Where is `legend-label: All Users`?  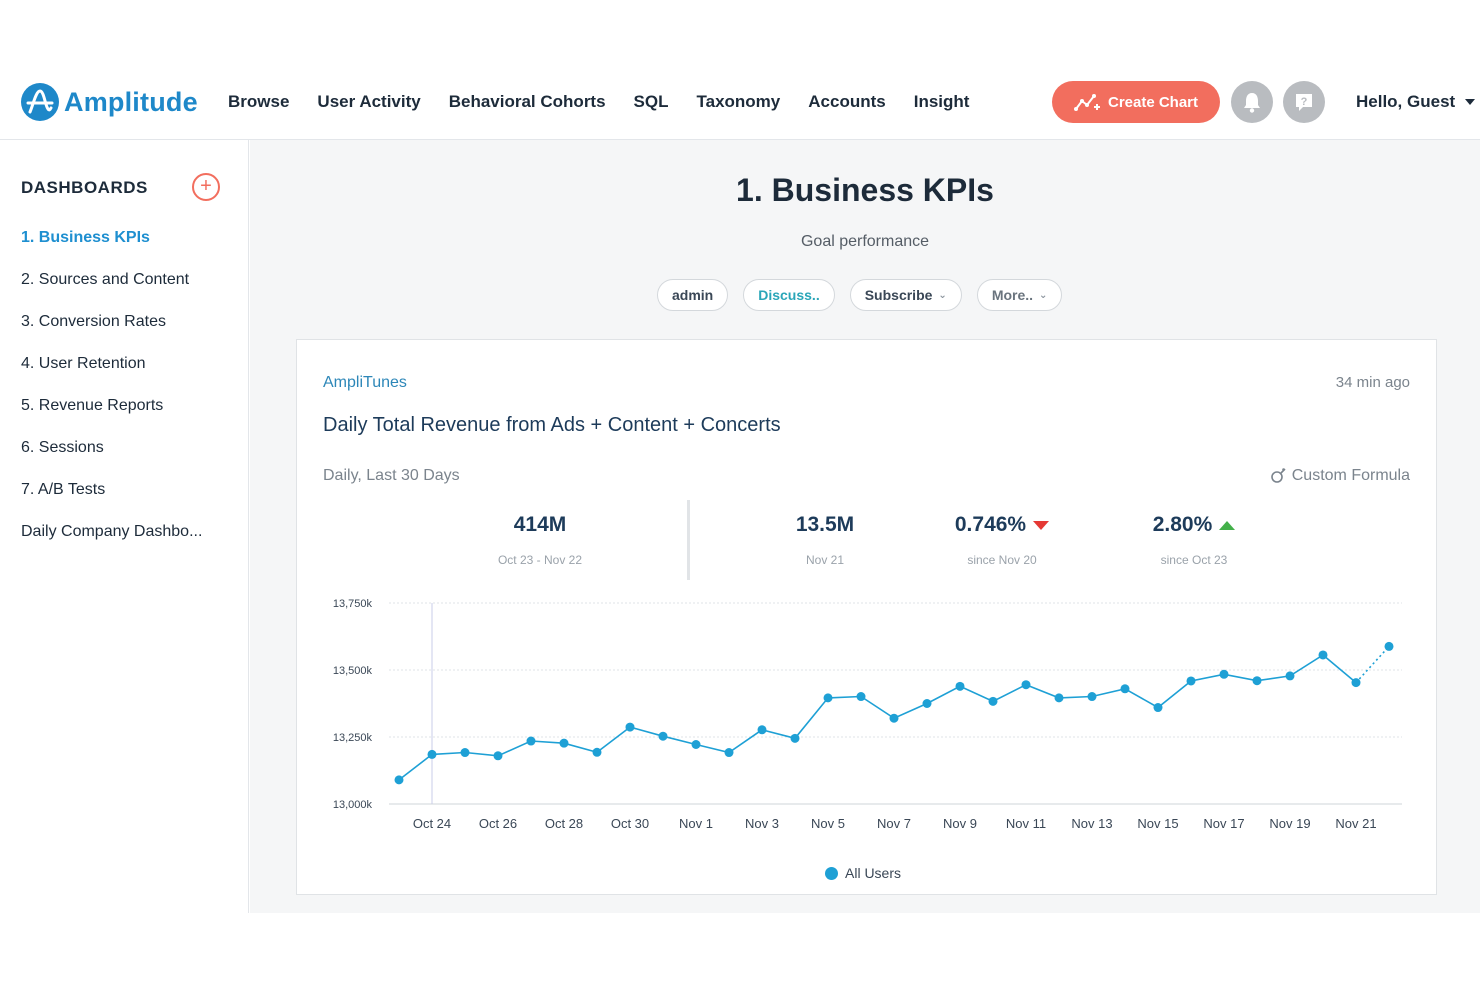
legend-label: All Users is located at coordinates (873, 873).